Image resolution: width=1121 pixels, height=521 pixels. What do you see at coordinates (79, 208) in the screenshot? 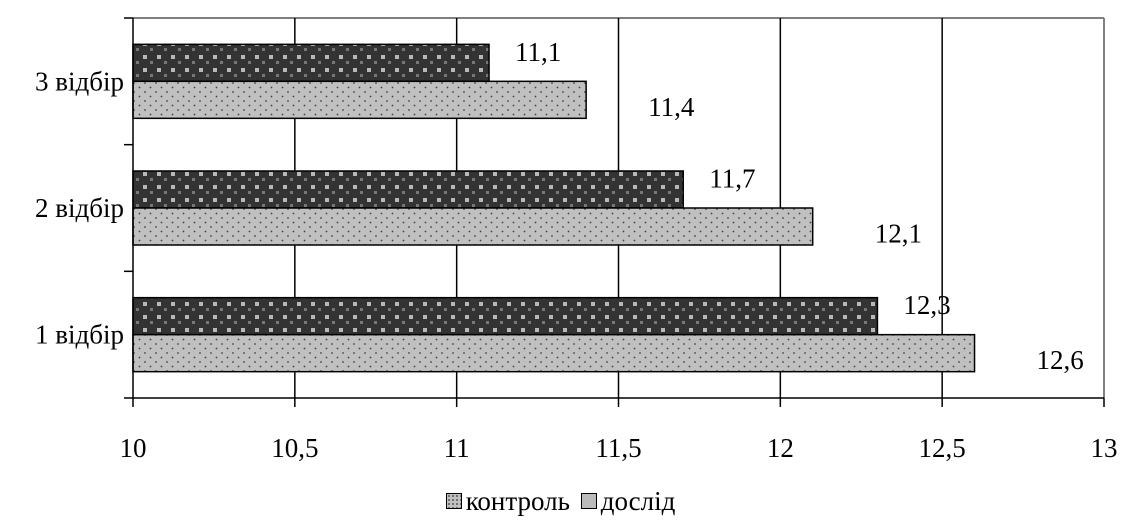
I see `category-label-2: 2 відбір` at bounding box center [79, 208].